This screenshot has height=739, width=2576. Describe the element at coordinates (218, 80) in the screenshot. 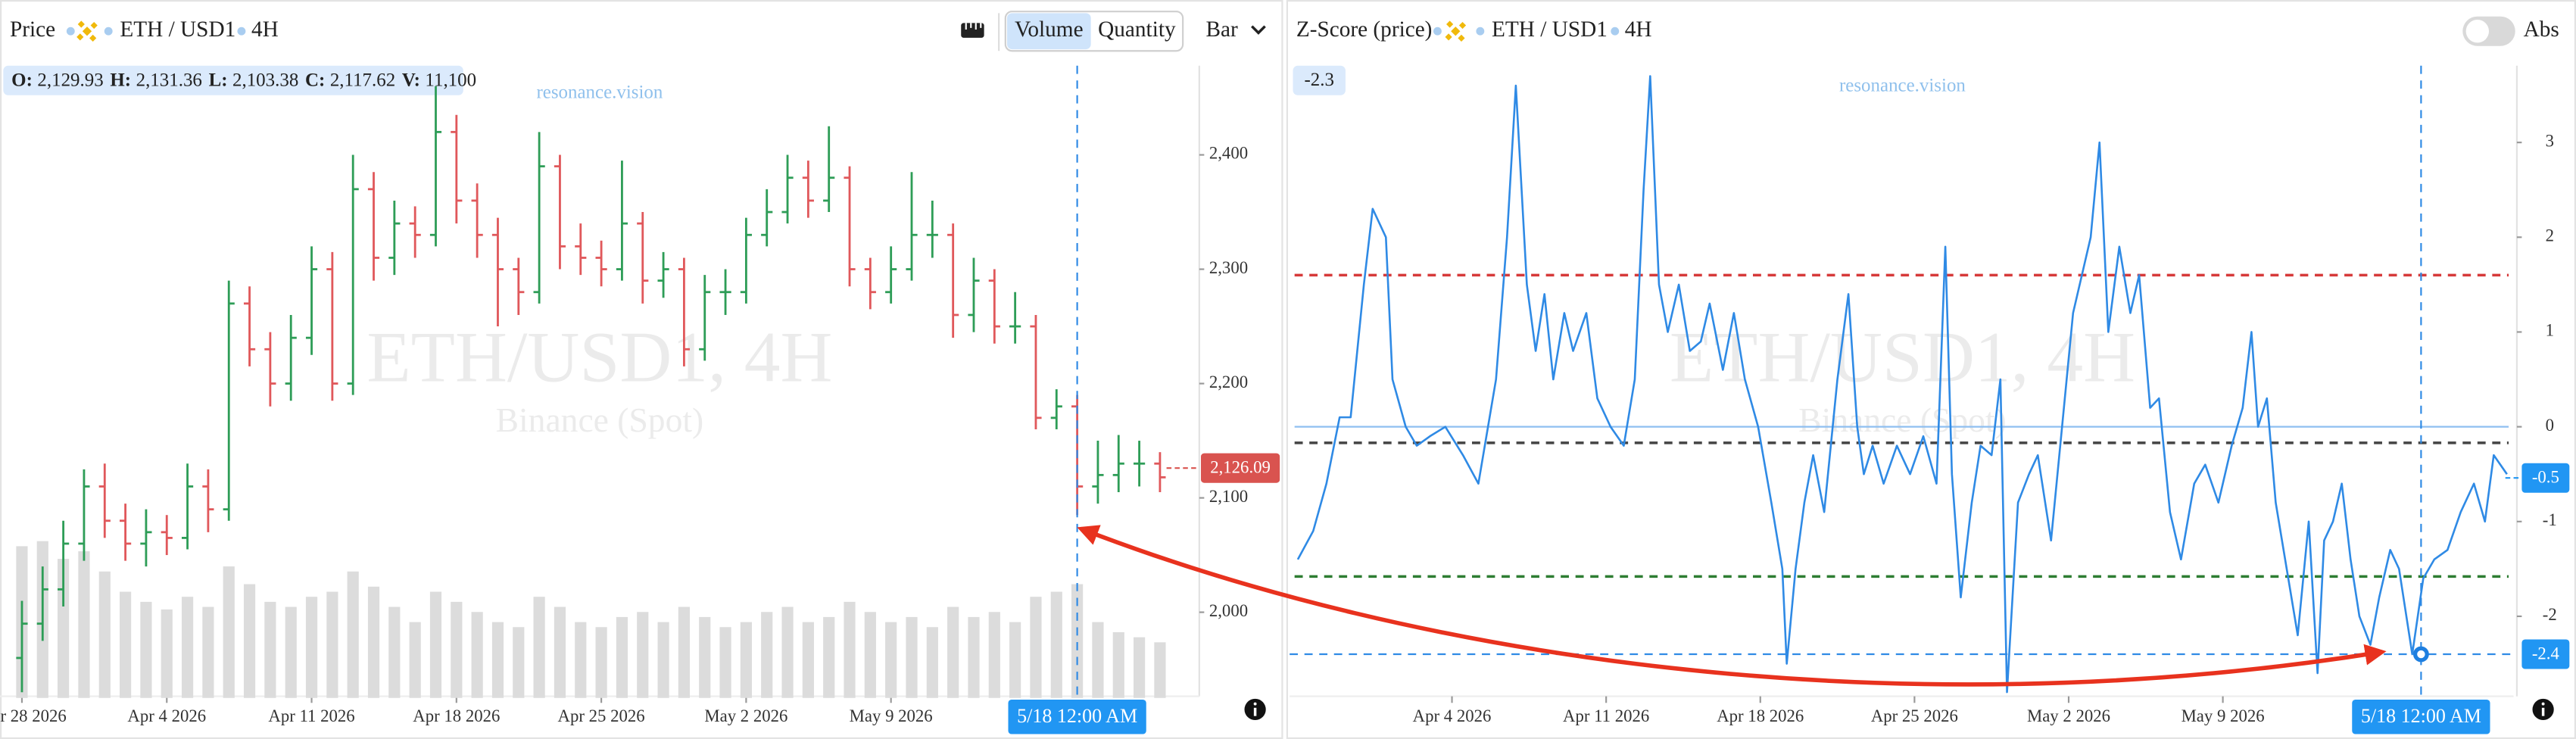

I see `hover-label: L:` at that location.